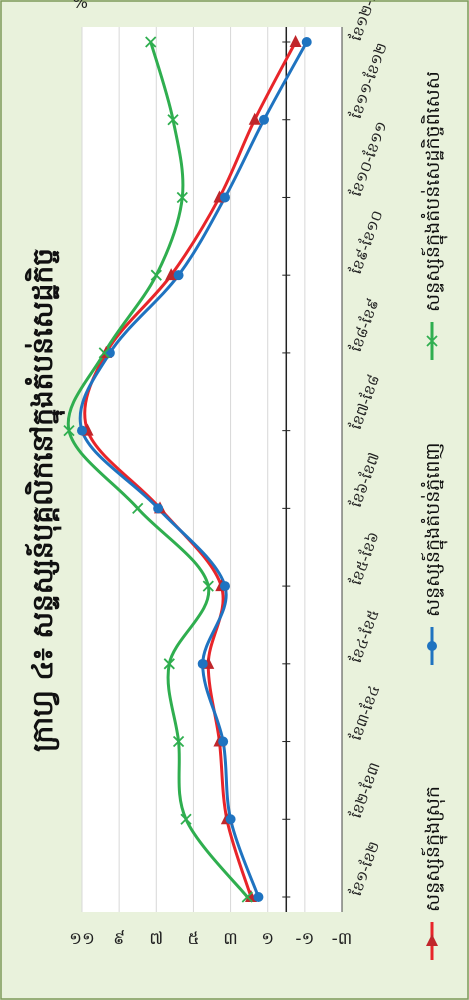  What do you see at coordinates (434, 849) in the screenshot?
I see `legend-label-0: សន្ទស្សន៍ក្នុងស្រុក` at bounding box center [434, 849].